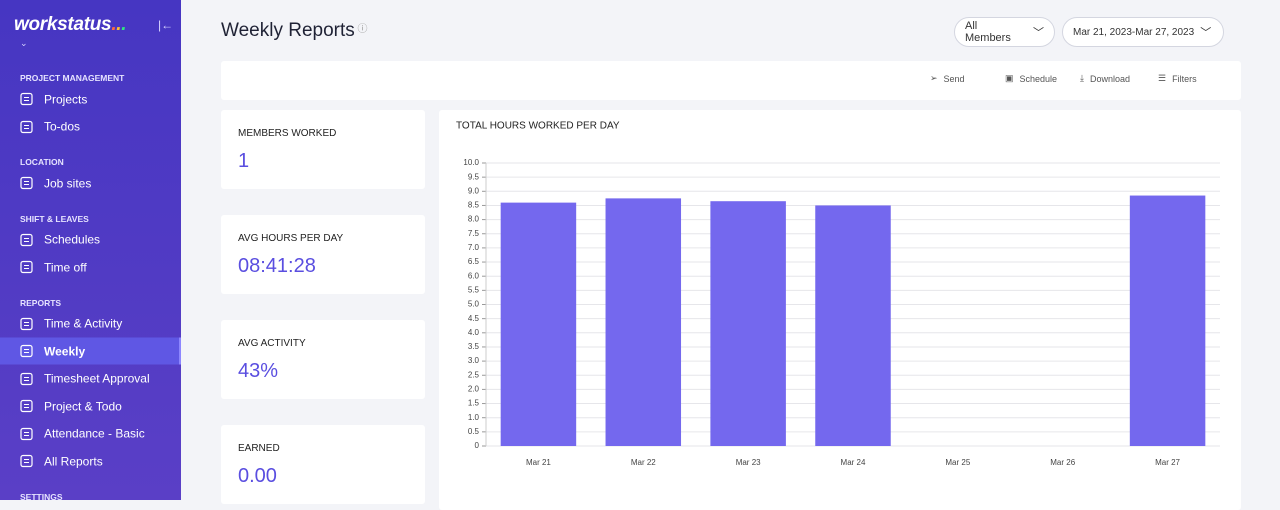 This screenshot has height=510, width=1280. What do you see at coordinates (287, 133) in the screenshot?
I see `stat-label: MEMBERS WORKED` at bounding box center [287, 133].